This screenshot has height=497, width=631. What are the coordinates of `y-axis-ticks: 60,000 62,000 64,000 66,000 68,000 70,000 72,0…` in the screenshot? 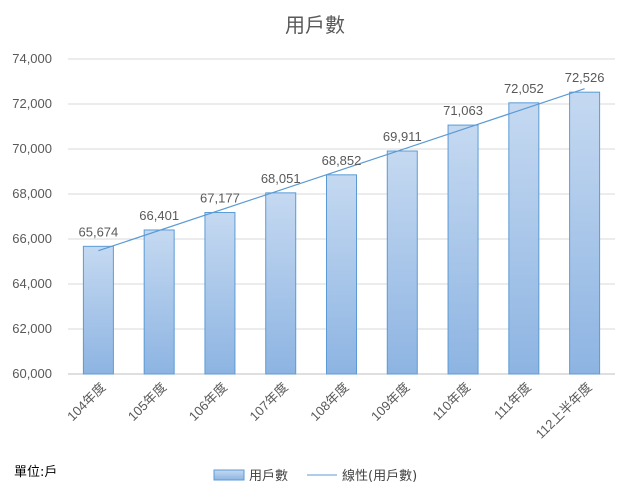 It's located at (32, 216).